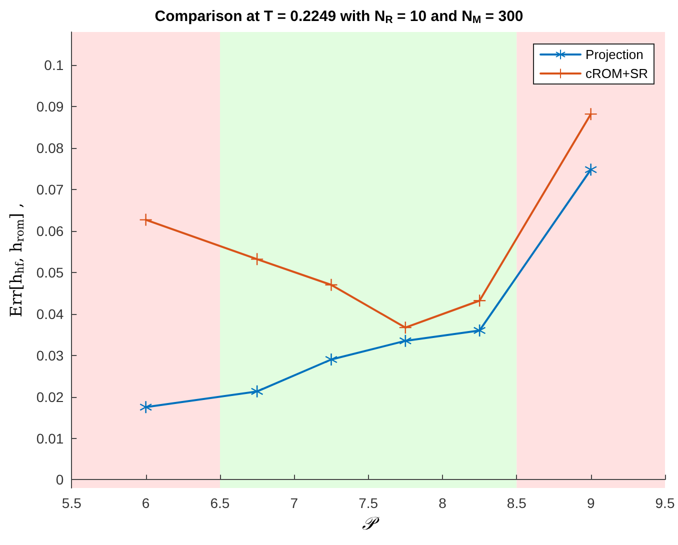 This screenshot has height=545, width=678. What do you see at coordinates (16, 260) in the screenshot?
I see `y-axis-title: Err[hhf, hrom] ,` at bounding box center [16, 260].